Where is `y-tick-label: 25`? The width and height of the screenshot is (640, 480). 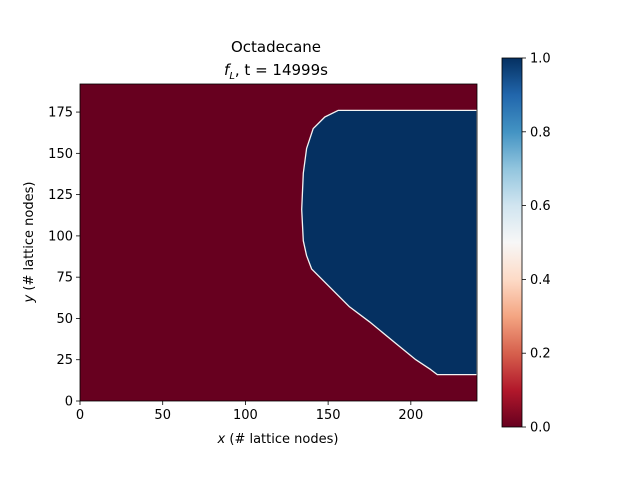 y-tick-label: 25 is located at coordinates (64, 360).